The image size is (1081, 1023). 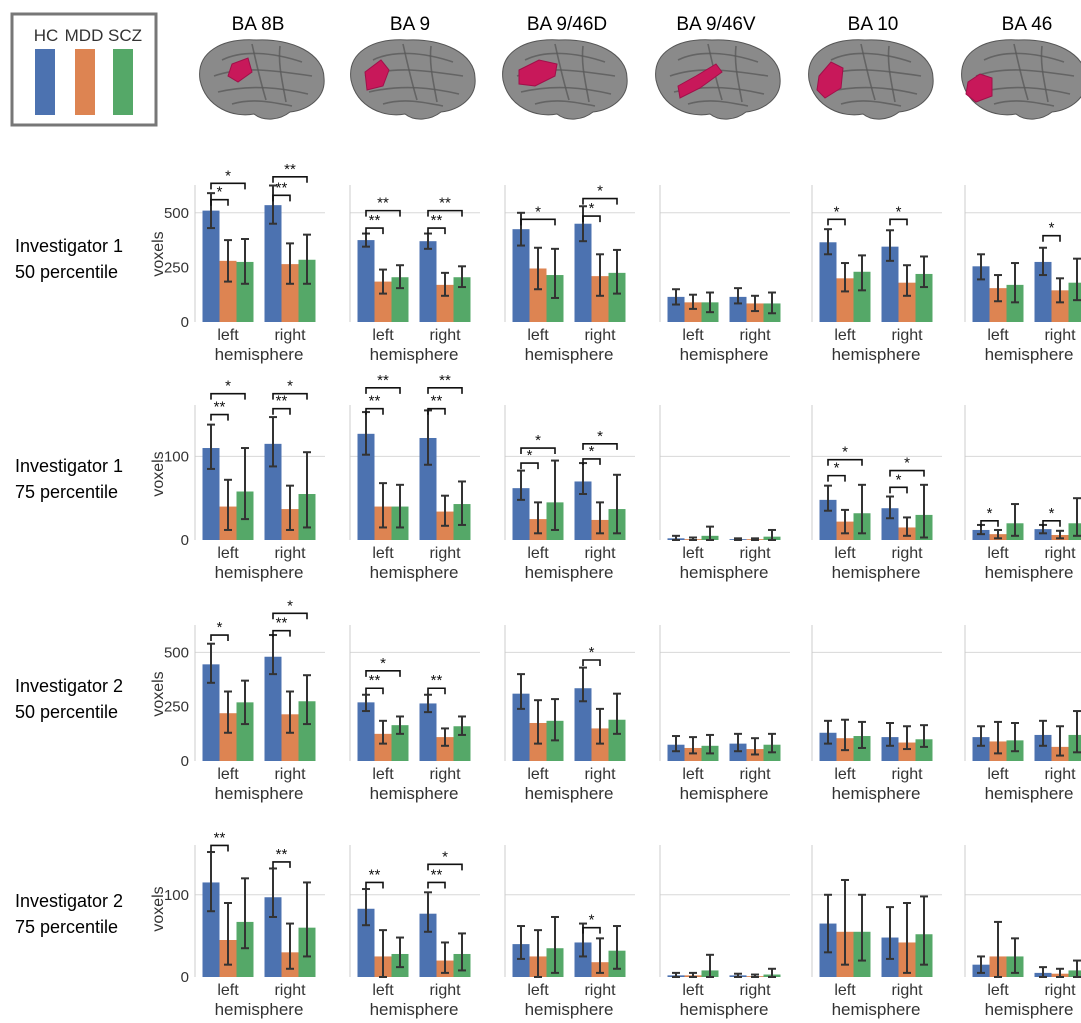 I want to click on row-label-4-line1: Investigator 2, so click(x=69, y=901).